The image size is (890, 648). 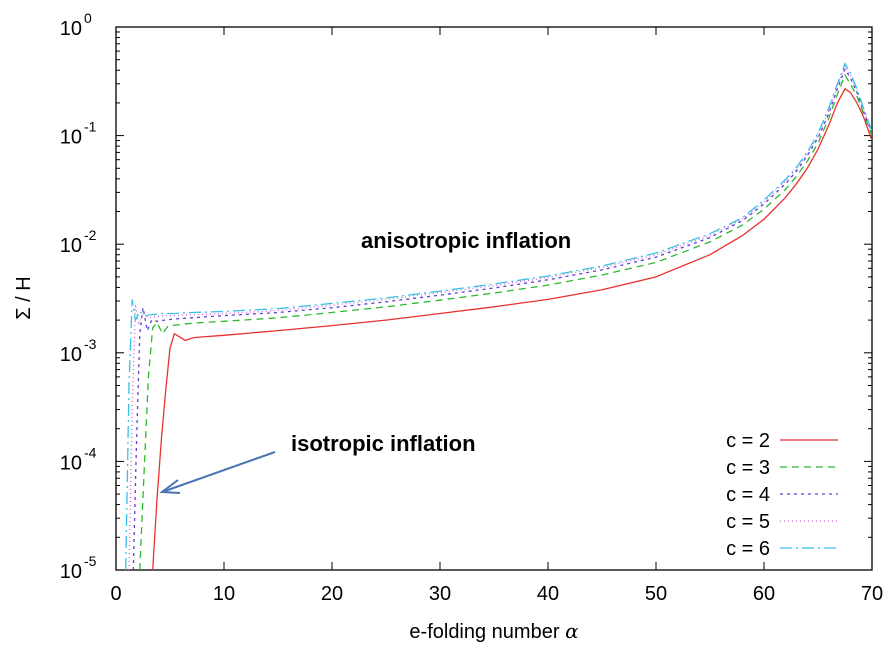 What do you see at coordinates (656, 594) in the screenshot?
I see `x-tick-label: 50` at bounding box center [656, 594].